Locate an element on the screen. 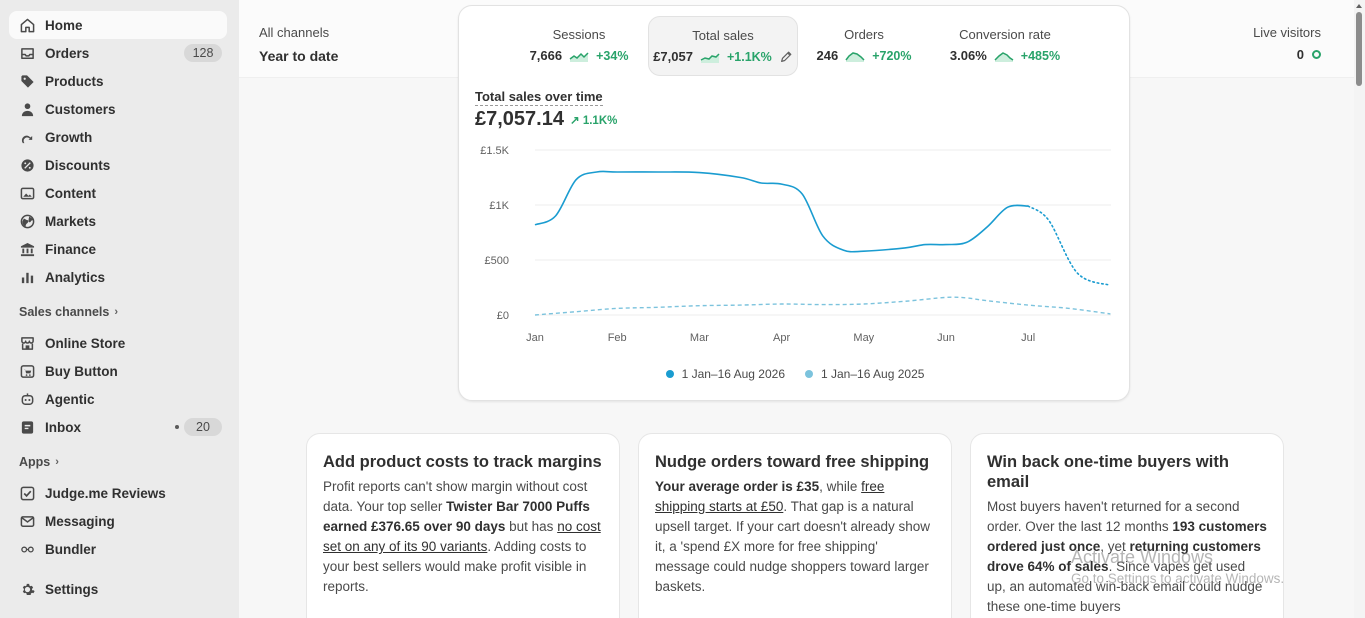 The image size is (1365, 618). insight-highlight: 193 customers ordered just once is located at coordinates (1127, 536).